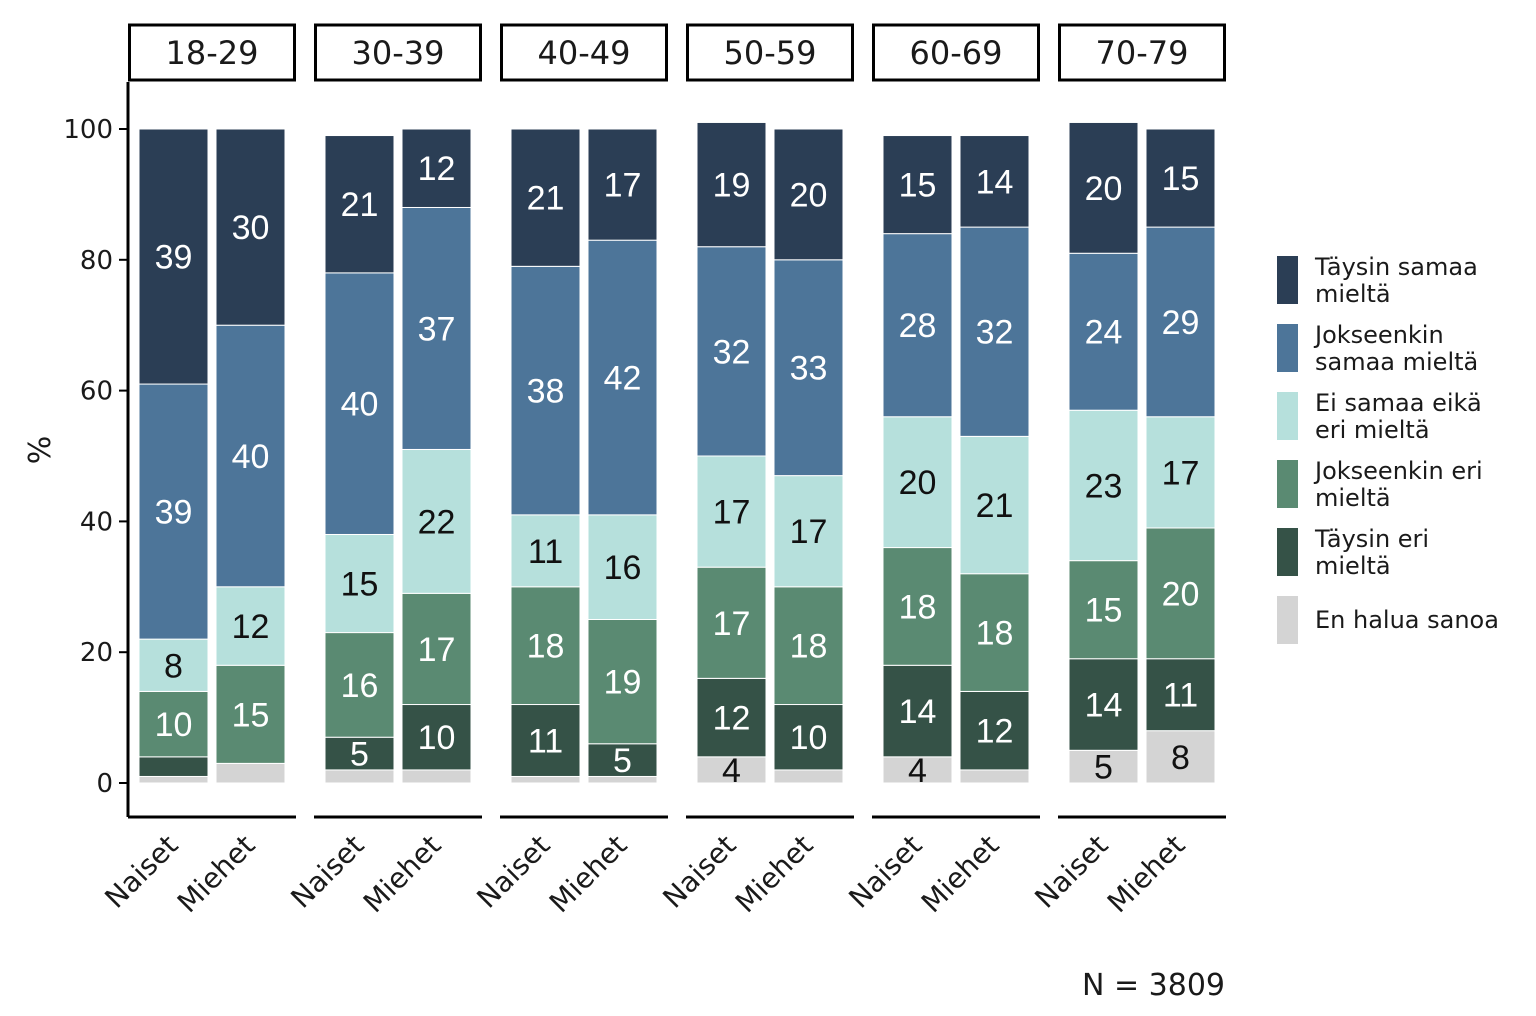 The width and height of the screenshot is (1536, 1016). Describe the element at coordinates (96, 261) in the screenshot. I see `y-tick-label: 80` at that location.